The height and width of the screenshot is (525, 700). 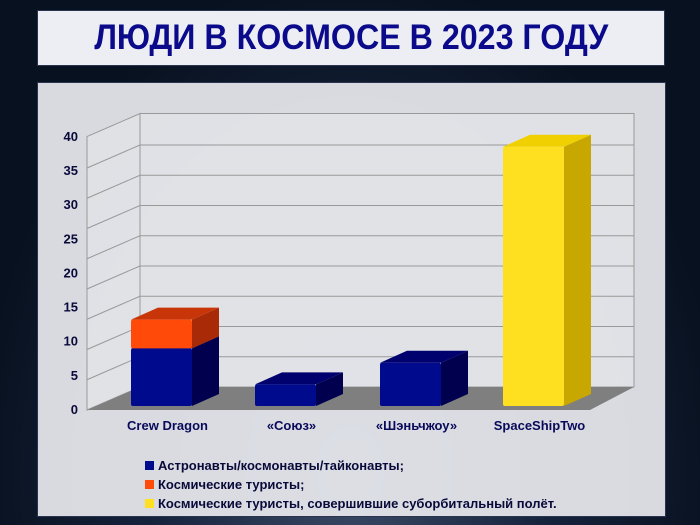 I want to click on y-tick-label: 0, so click(x=74, y=409).